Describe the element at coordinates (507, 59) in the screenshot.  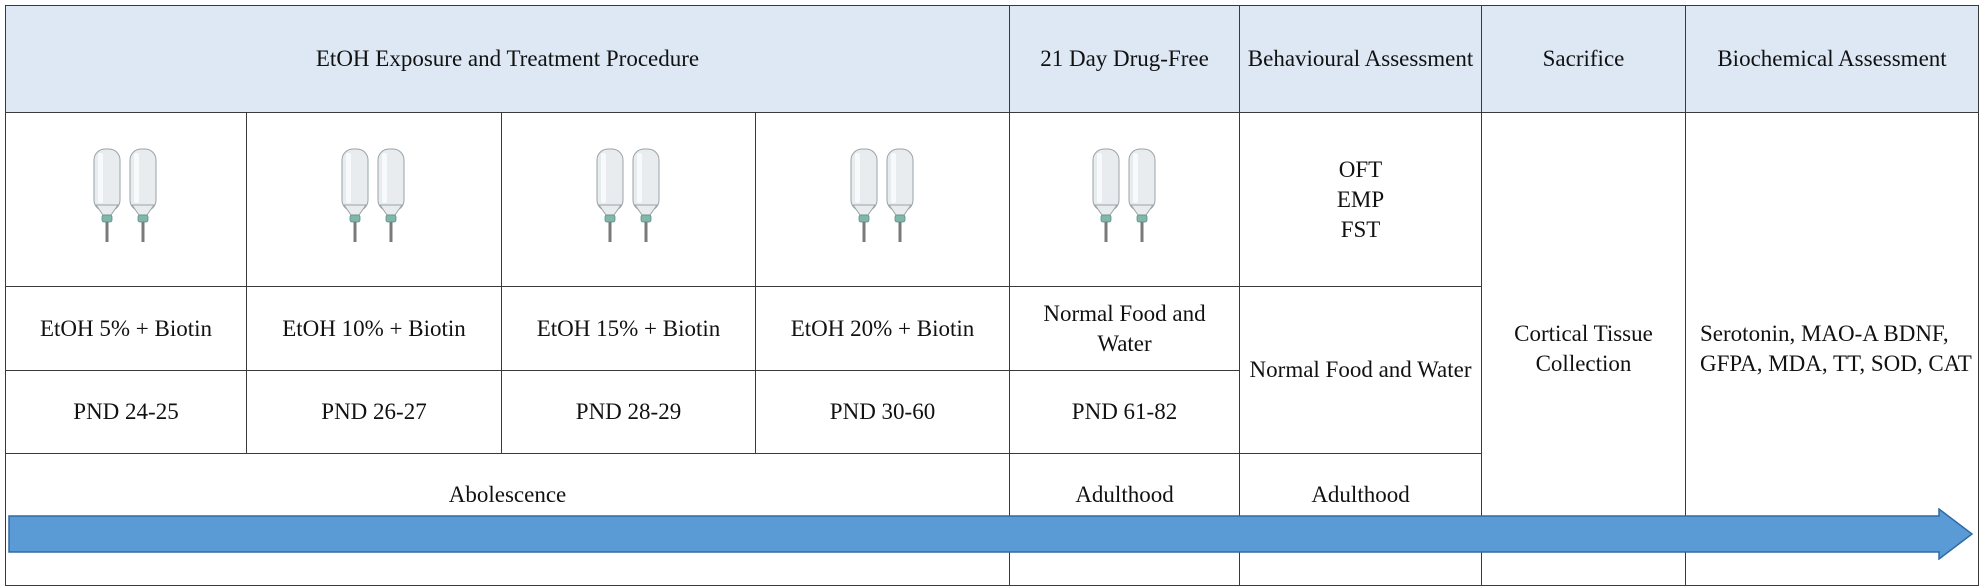
I see `header-exposure: EtOH Exposure and Treatment Procedure` at that location.